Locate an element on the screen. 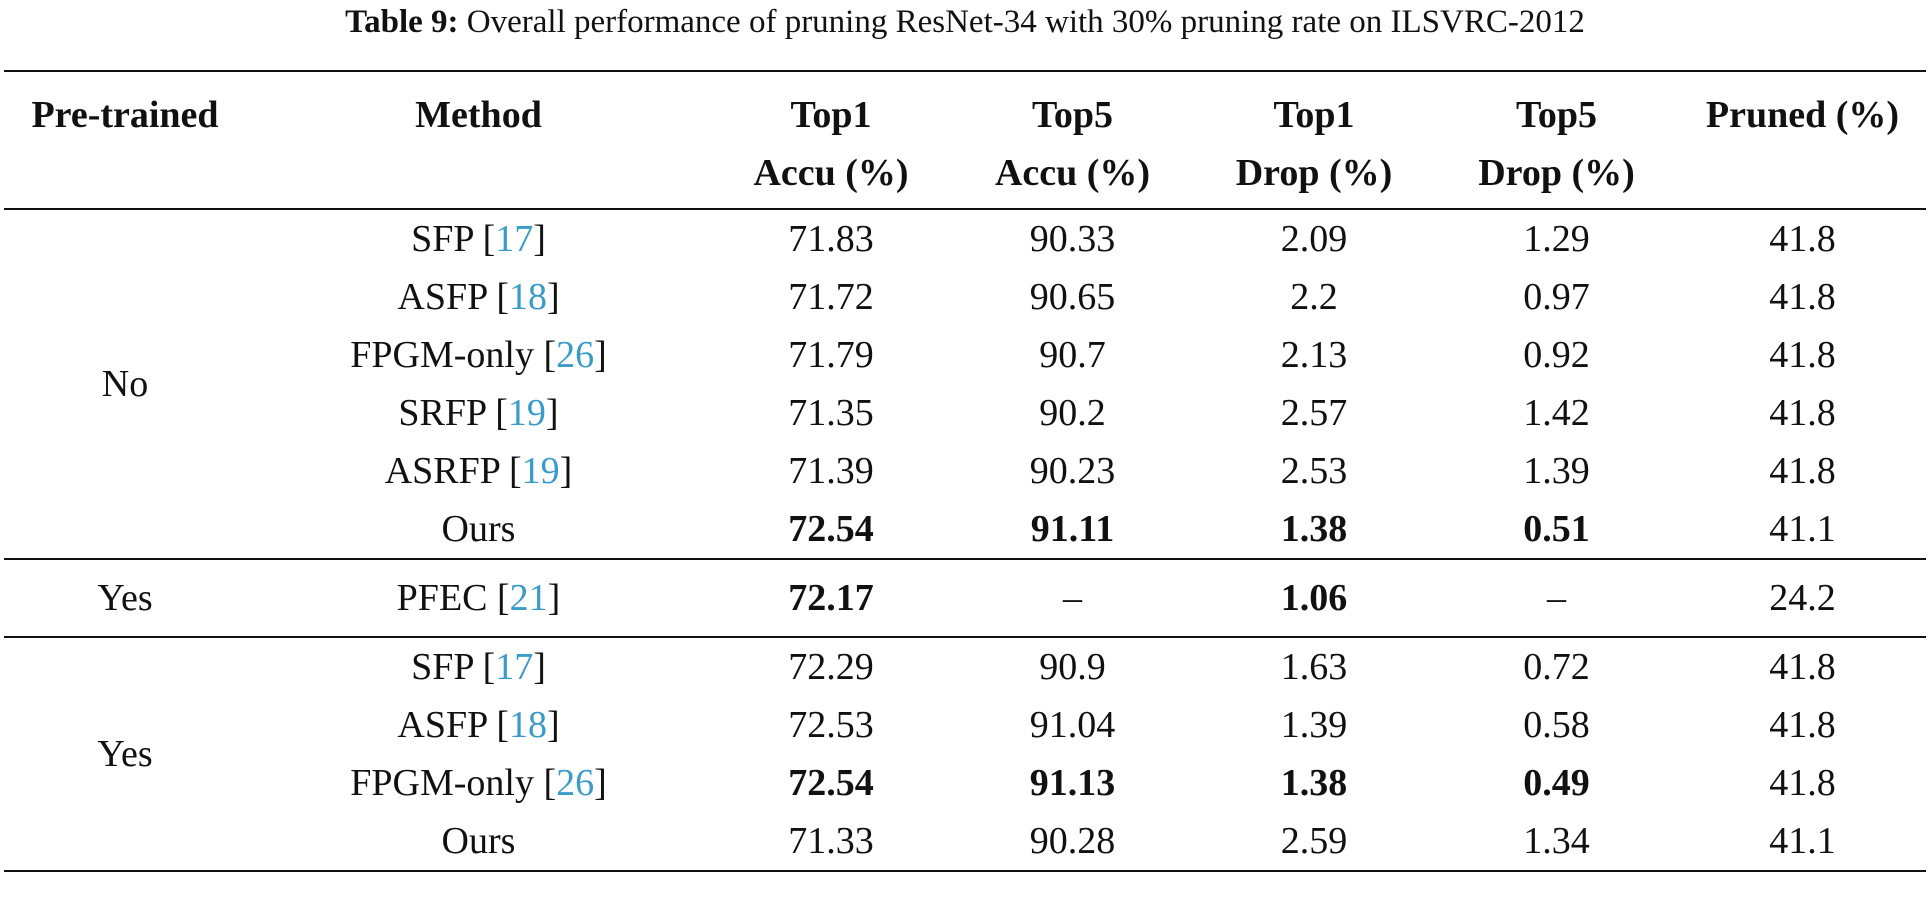 Image resolution: width=1930 pixels, height=905 pixels. top5-accu-cell: 90.7 is located at coordinates (1072, 355).